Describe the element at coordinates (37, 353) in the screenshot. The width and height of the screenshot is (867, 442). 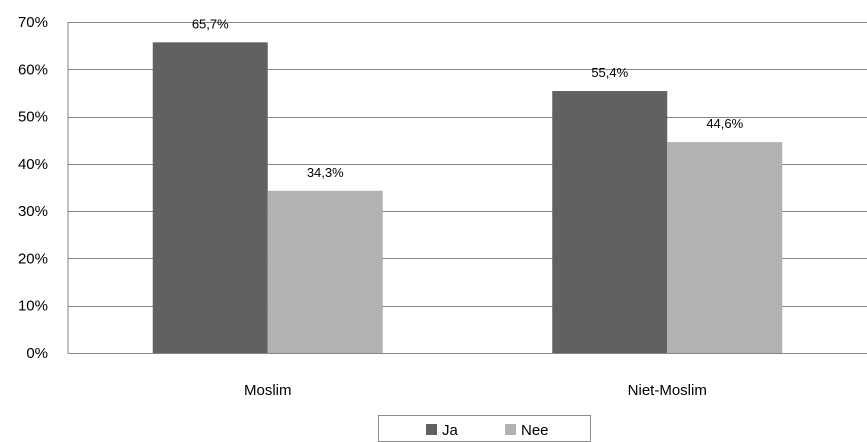
I see `y-tick-label: 0%` at that location.